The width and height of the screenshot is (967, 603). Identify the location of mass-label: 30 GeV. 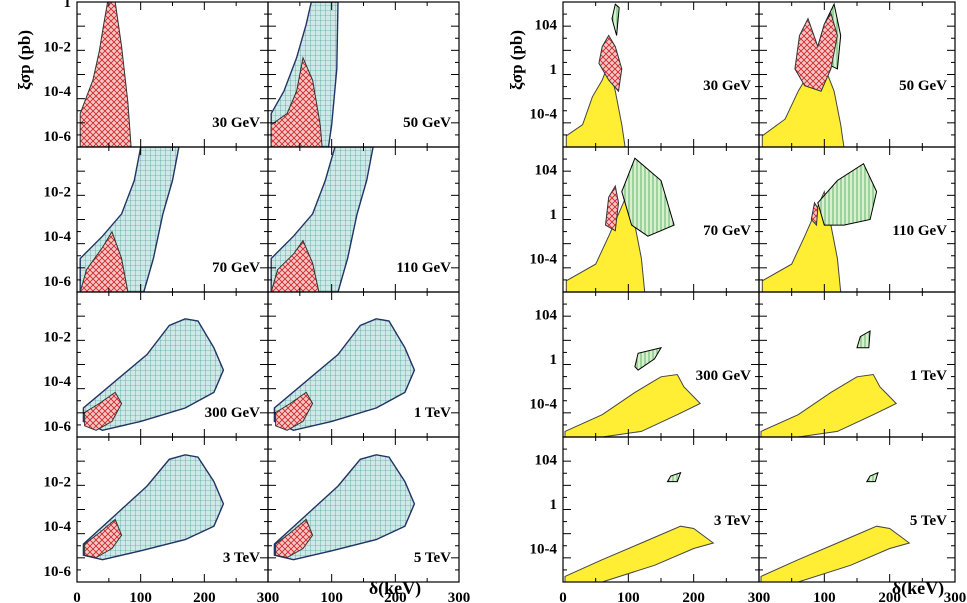
(236, 123).